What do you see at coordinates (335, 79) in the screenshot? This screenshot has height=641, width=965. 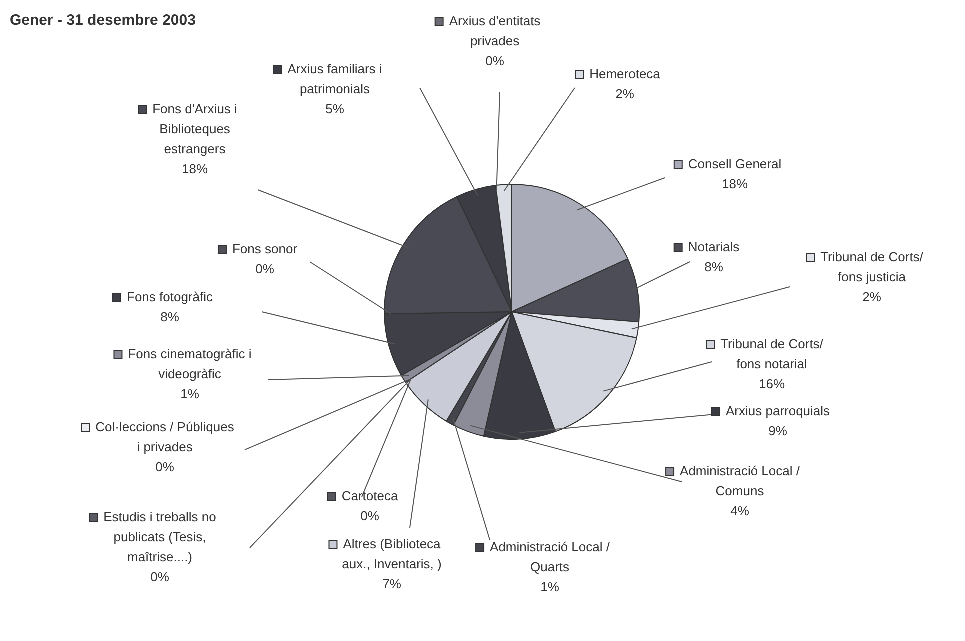 I see `legend-label: Arxius familiars i patrimonials` at bounding box center [335, 79].